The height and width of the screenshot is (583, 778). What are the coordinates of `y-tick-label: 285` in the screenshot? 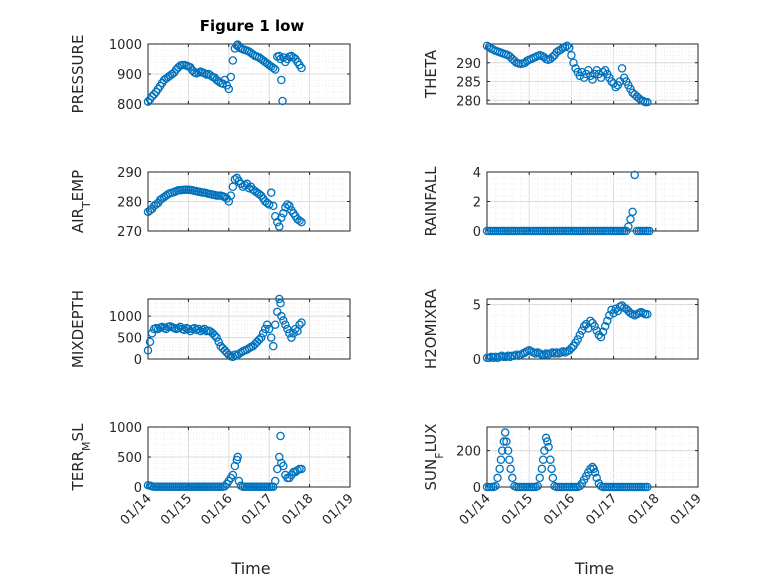 It's located at (468, 83).